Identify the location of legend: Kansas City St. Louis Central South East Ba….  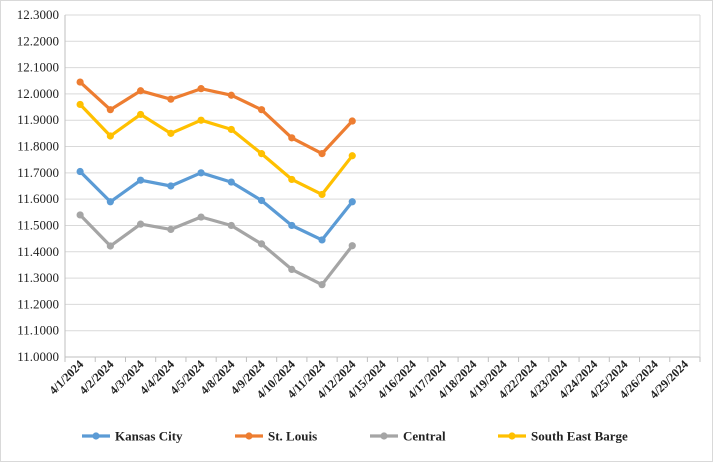
(355, 436).